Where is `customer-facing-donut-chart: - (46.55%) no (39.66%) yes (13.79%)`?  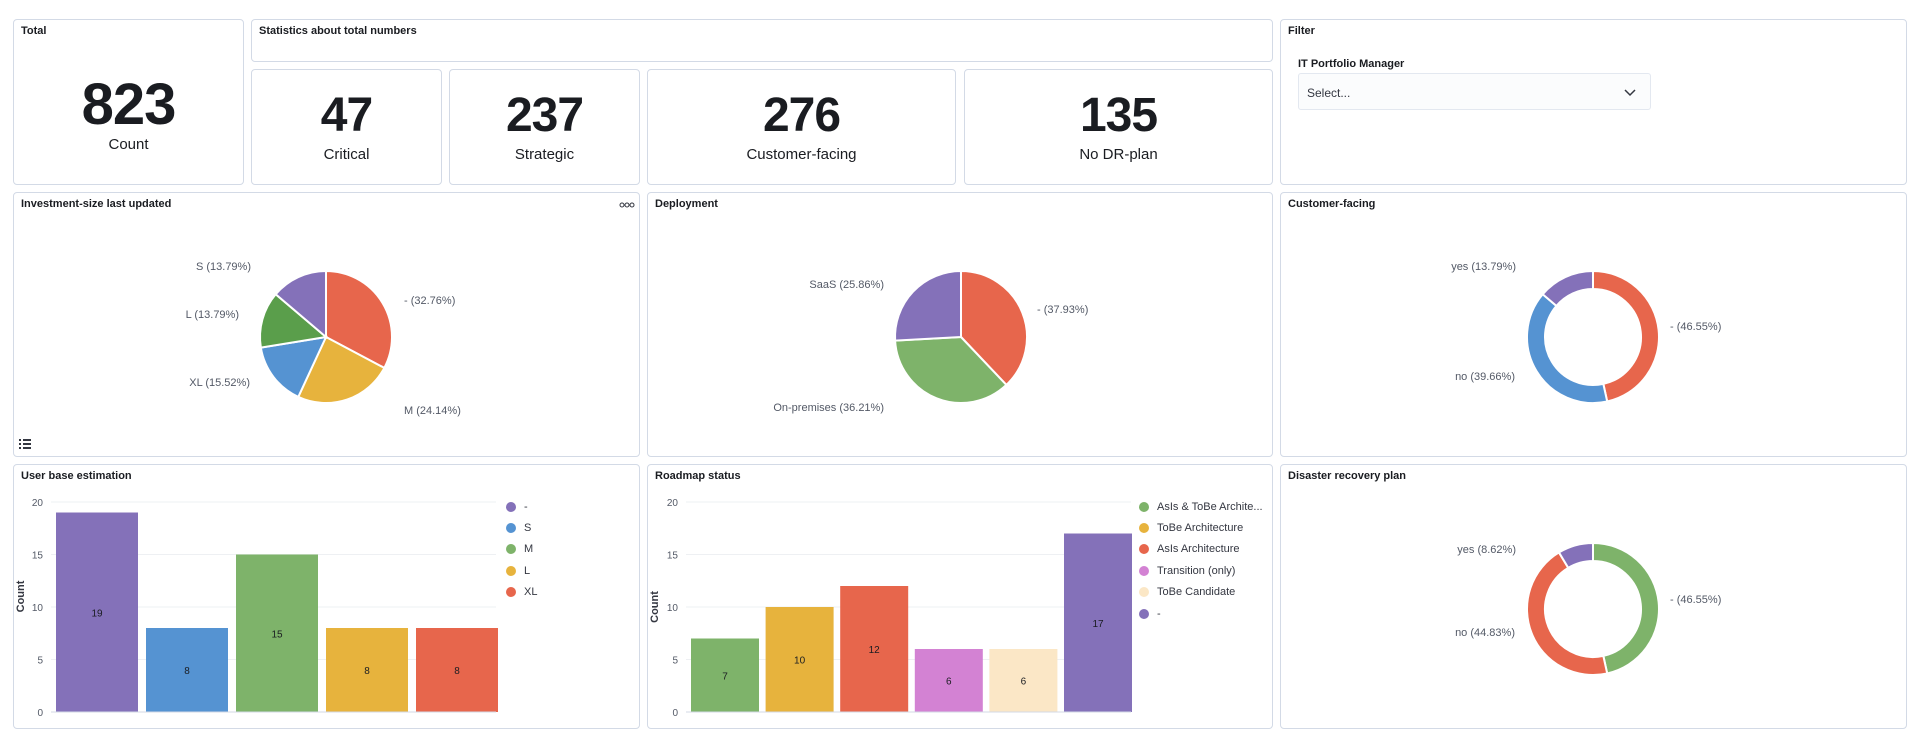 customer-facing-donut-chart: - (46.55%) no (39.66%) yes (13.79%) is located at coordinates (1586, 332).